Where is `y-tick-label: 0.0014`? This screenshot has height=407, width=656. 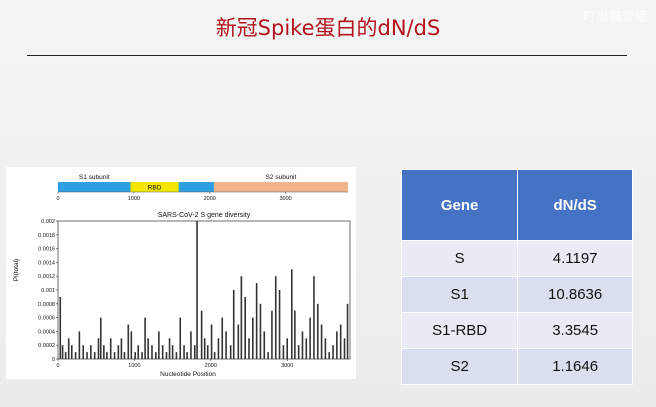 y-tick-label: 0.0014 is located at coordinates (46, 263).